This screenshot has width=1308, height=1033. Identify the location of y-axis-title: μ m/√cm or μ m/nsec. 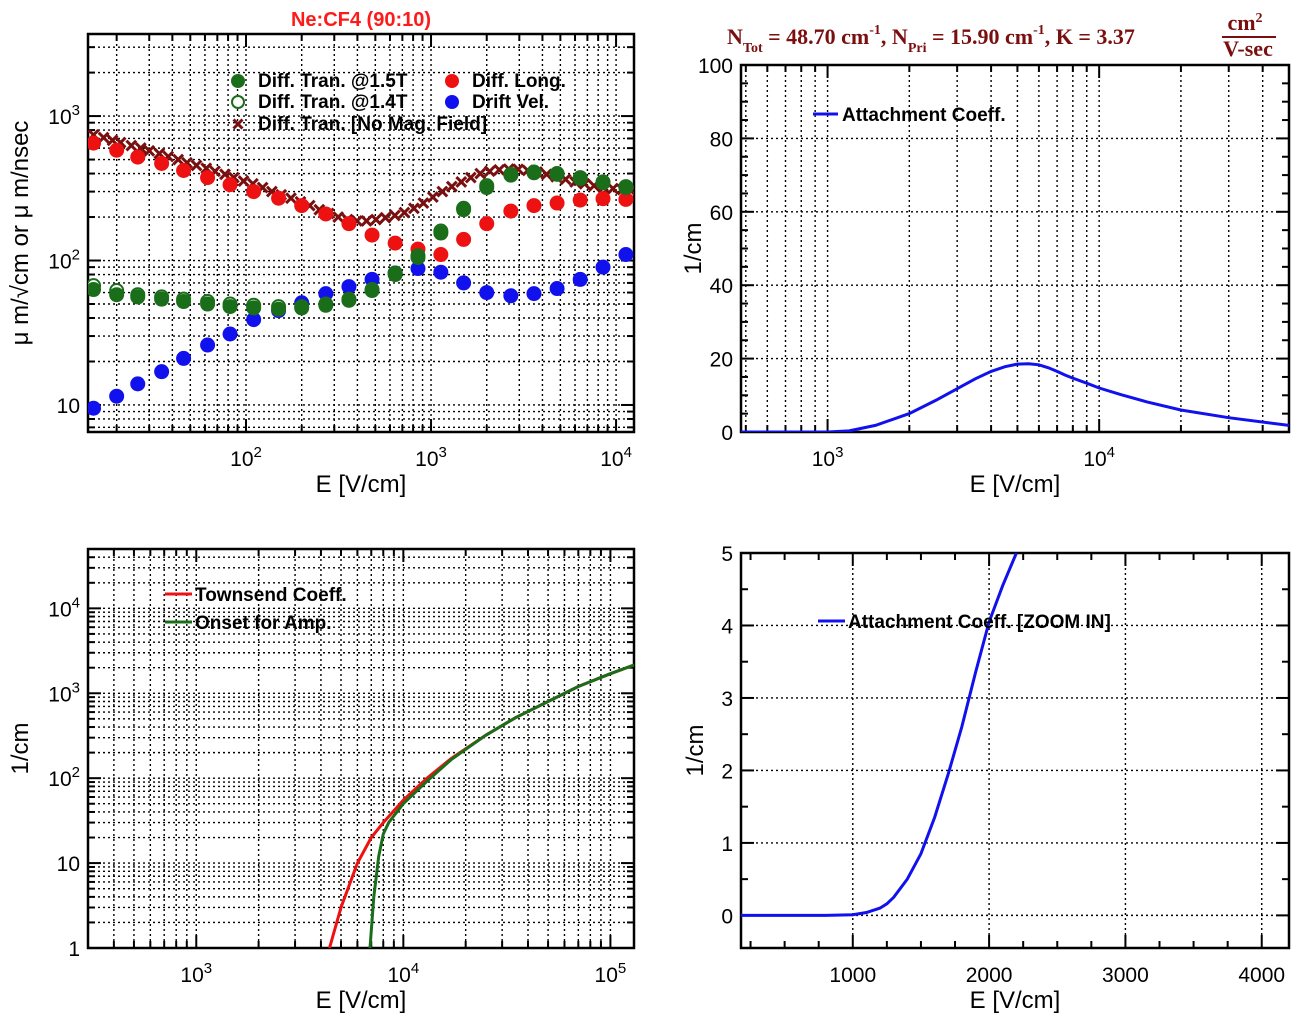
(20, 233).